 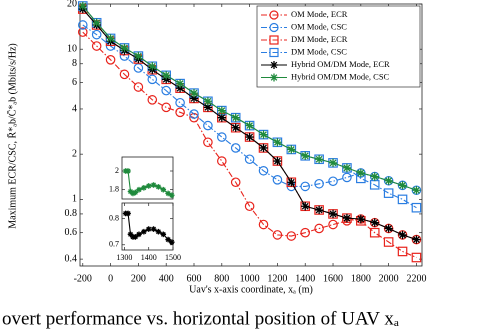 What do you see at coordinates (173, 257) in the screenshot?
I see `x-tick-label: 1500` at bounding box center [173, 257].